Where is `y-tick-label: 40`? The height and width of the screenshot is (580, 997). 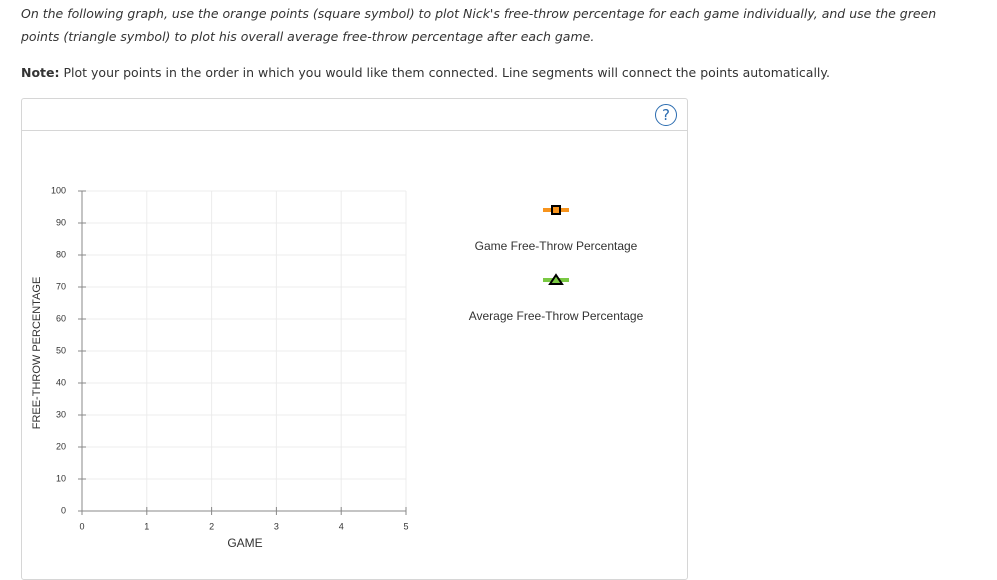 y-tick-label: 40 is located at coordinates (61, 382).